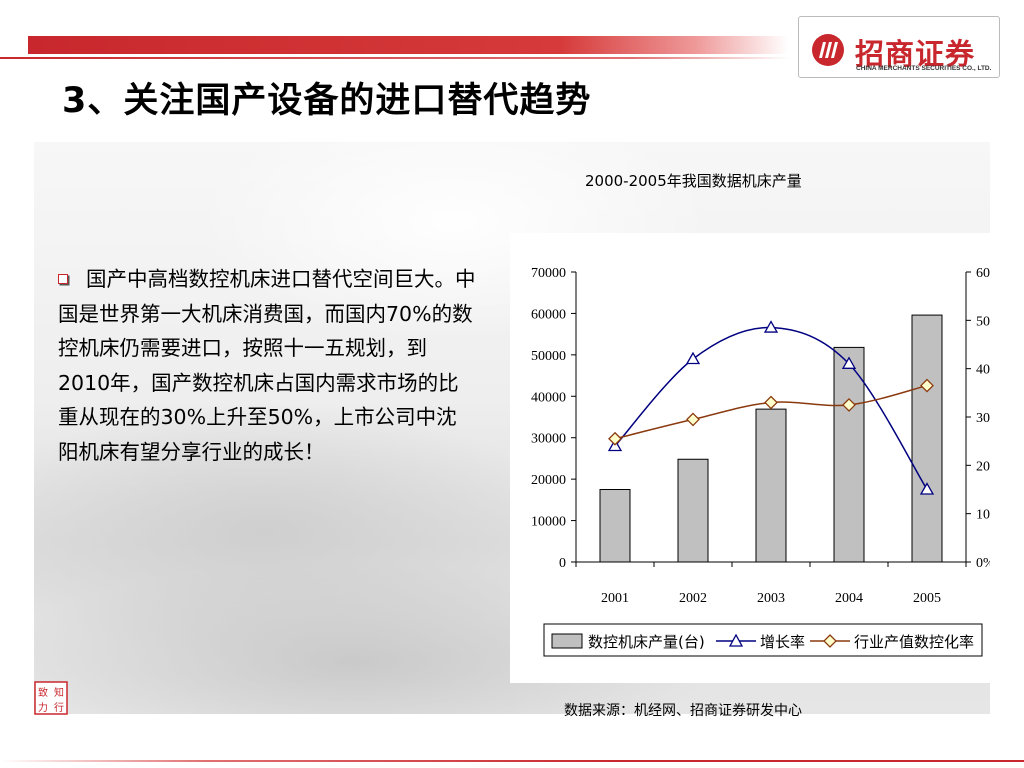 Image resolution: width=1024 pixels, height=768 pixels. Describe the element at coordinates (548, 439) in the screenshot. I see `left-axis-tick-label: 30000` at that location.